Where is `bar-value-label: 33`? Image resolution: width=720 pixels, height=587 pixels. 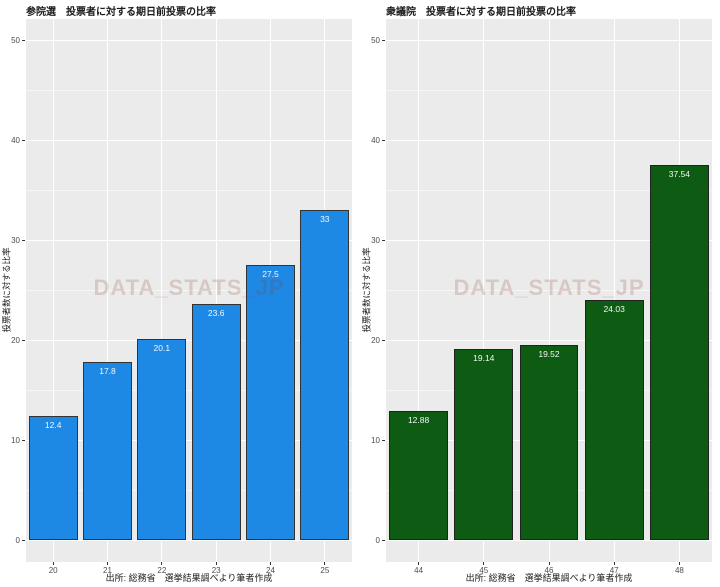 bar-value-label: 33 is located at coordinates (325, 219).